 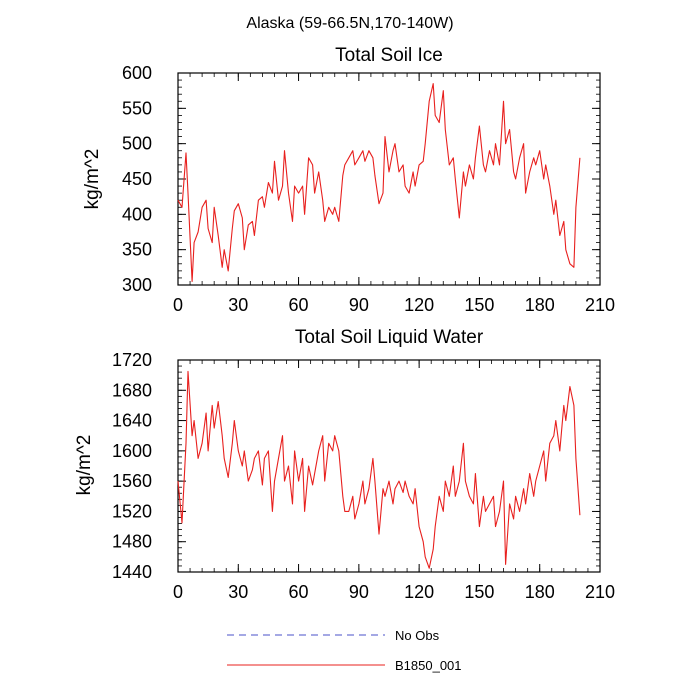 What do you see at coordinates (132, 360) in the screenshot?
I see `y-tick-label: 1720` at bounding box center [132, 360].